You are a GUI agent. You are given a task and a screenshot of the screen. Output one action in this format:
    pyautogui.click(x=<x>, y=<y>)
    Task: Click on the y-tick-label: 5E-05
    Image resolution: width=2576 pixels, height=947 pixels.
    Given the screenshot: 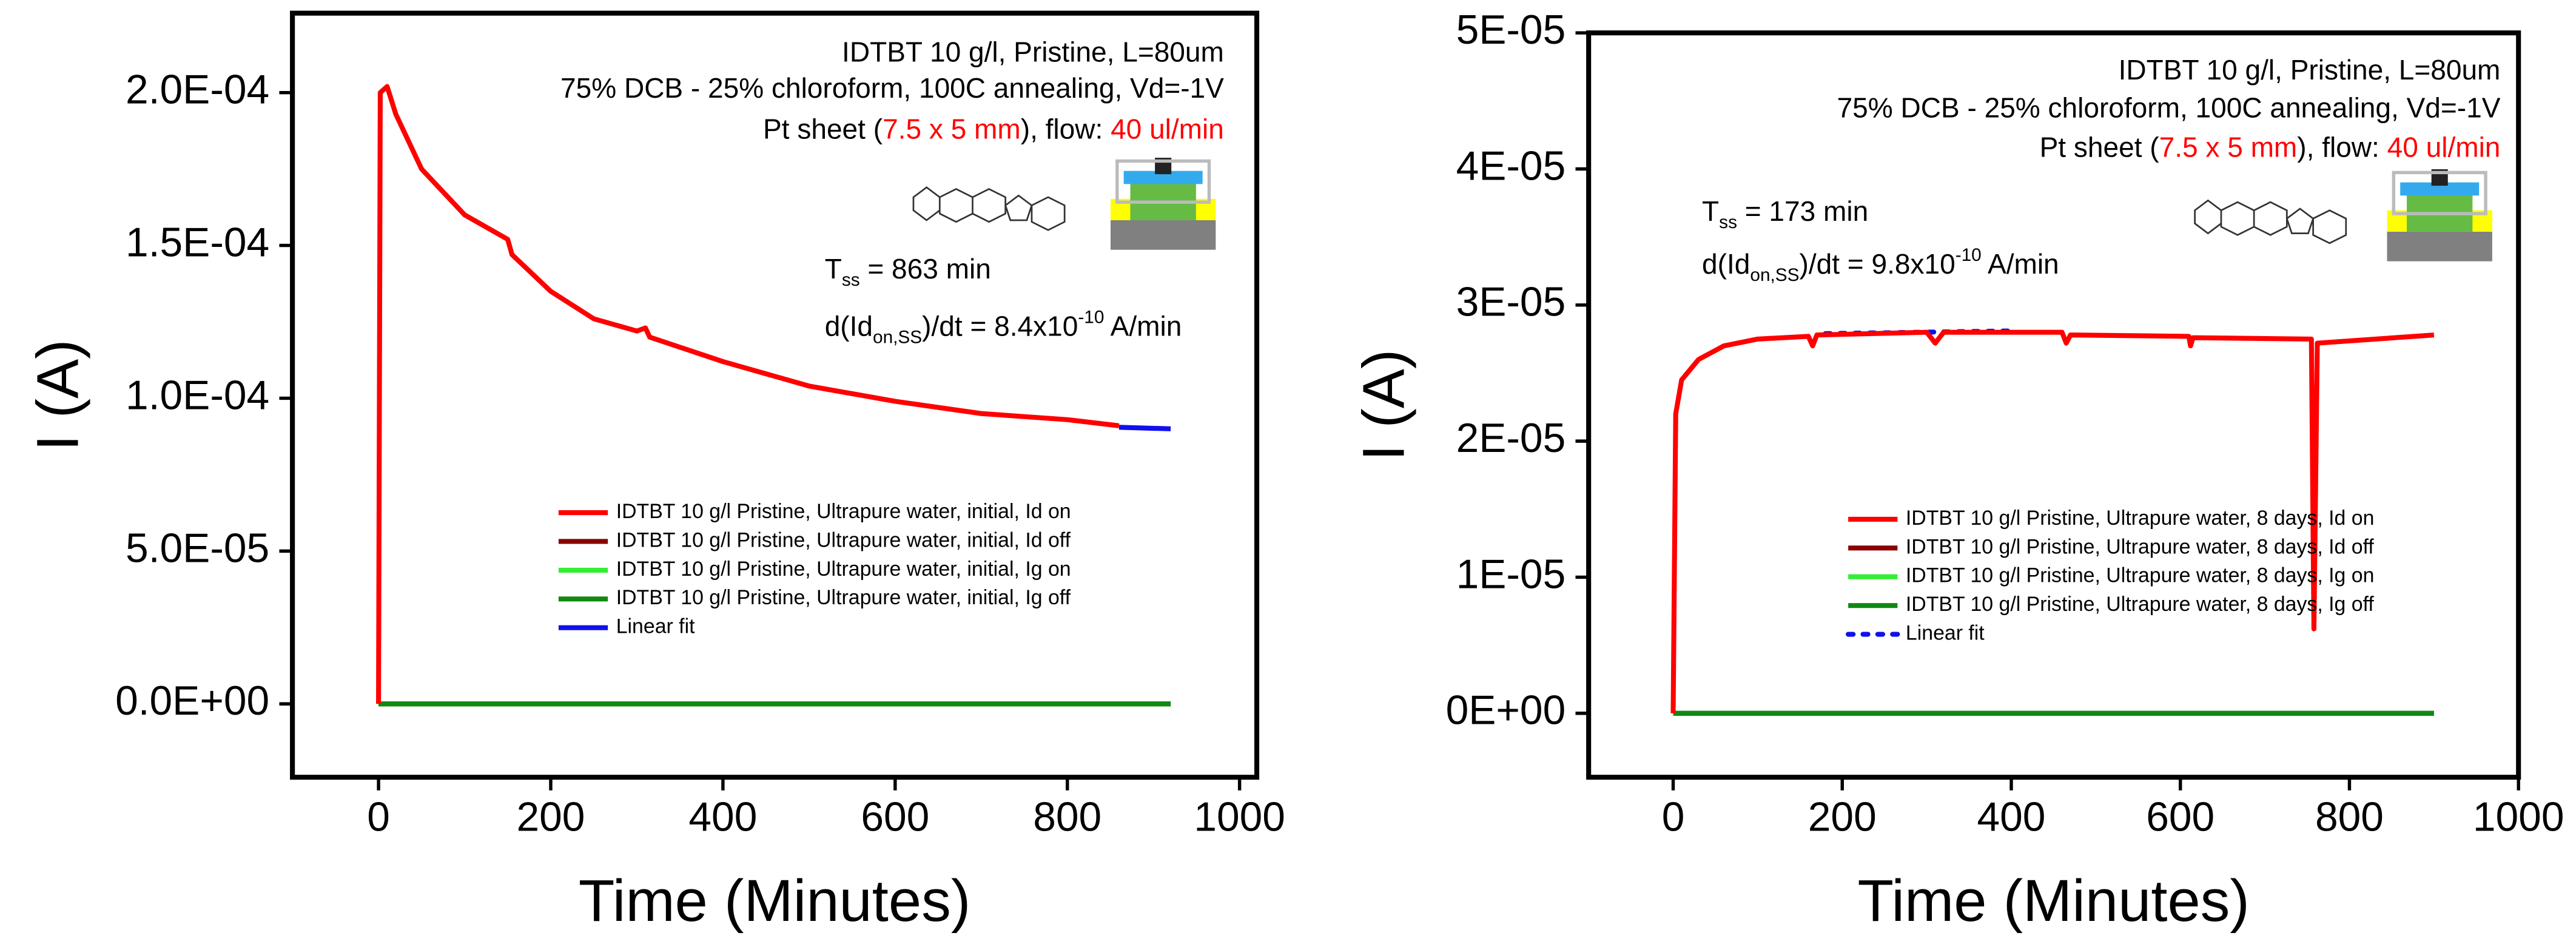 What is the action you would take?
    pyautogui.click(x=1511, y=30)
    